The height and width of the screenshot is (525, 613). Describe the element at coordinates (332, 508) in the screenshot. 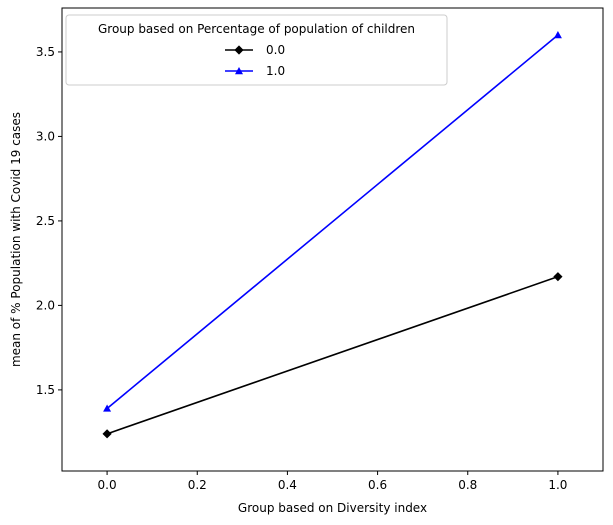

I see `x-axis-label: Group based on Diversity index` at that location.